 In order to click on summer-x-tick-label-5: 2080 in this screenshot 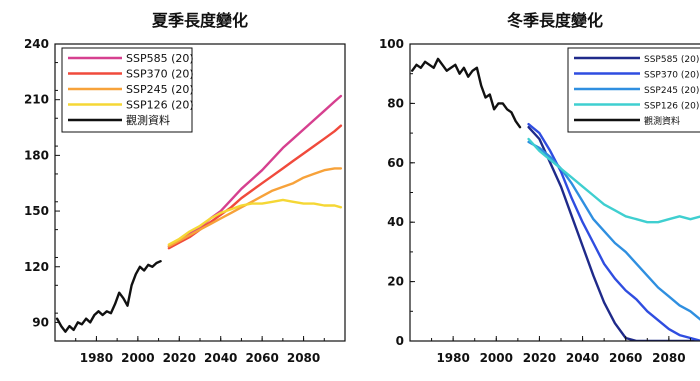, I will do `click(303, 358)`.